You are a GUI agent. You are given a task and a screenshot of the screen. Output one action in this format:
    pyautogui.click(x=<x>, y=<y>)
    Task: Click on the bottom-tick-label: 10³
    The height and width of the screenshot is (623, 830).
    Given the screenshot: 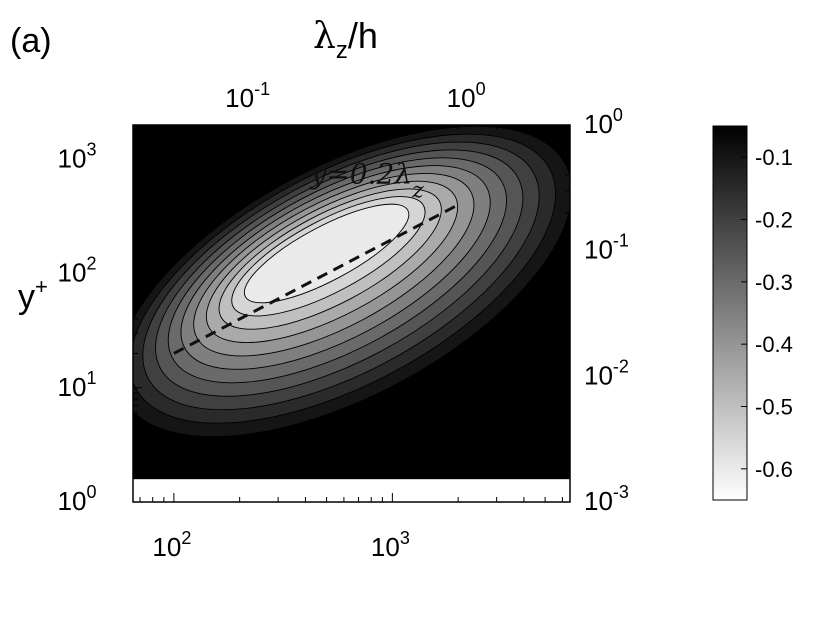 What is the action you would take?
    pyautogui.click(x=390, y=545)
    